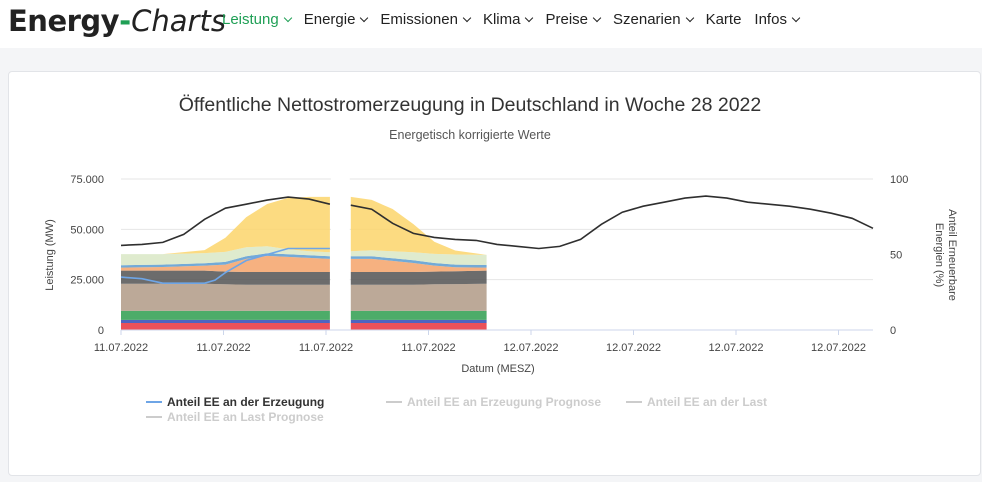 This screenshot has width=982, height=482. Describe the element at coordinates (64, 21) in the screenshot. I see `logo-text-energy: Energy` at that location.